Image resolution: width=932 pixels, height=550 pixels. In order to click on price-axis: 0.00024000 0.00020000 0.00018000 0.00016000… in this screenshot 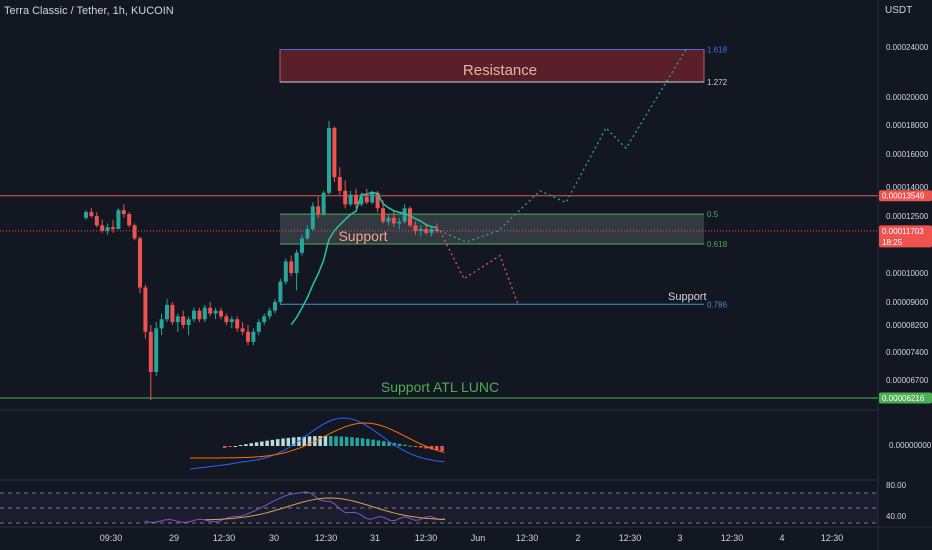, I will do `click(905, 282)`.